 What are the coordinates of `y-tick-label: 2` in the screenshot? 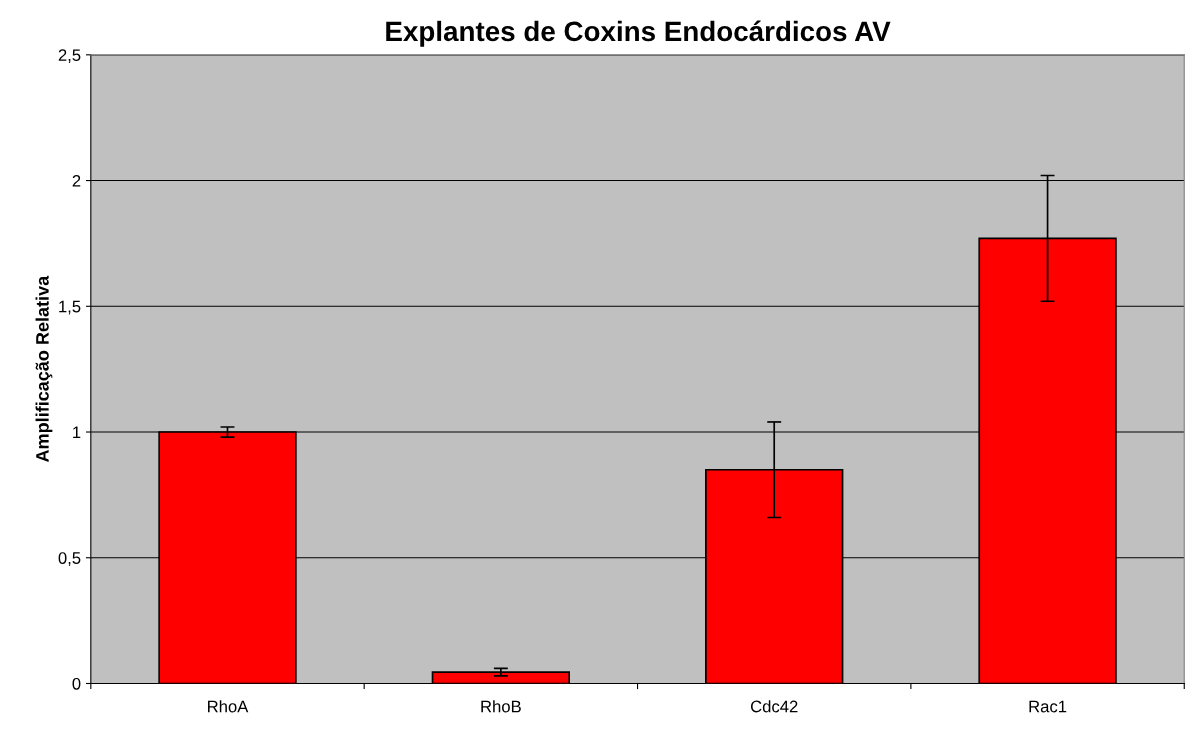 It's located at (76, 180).